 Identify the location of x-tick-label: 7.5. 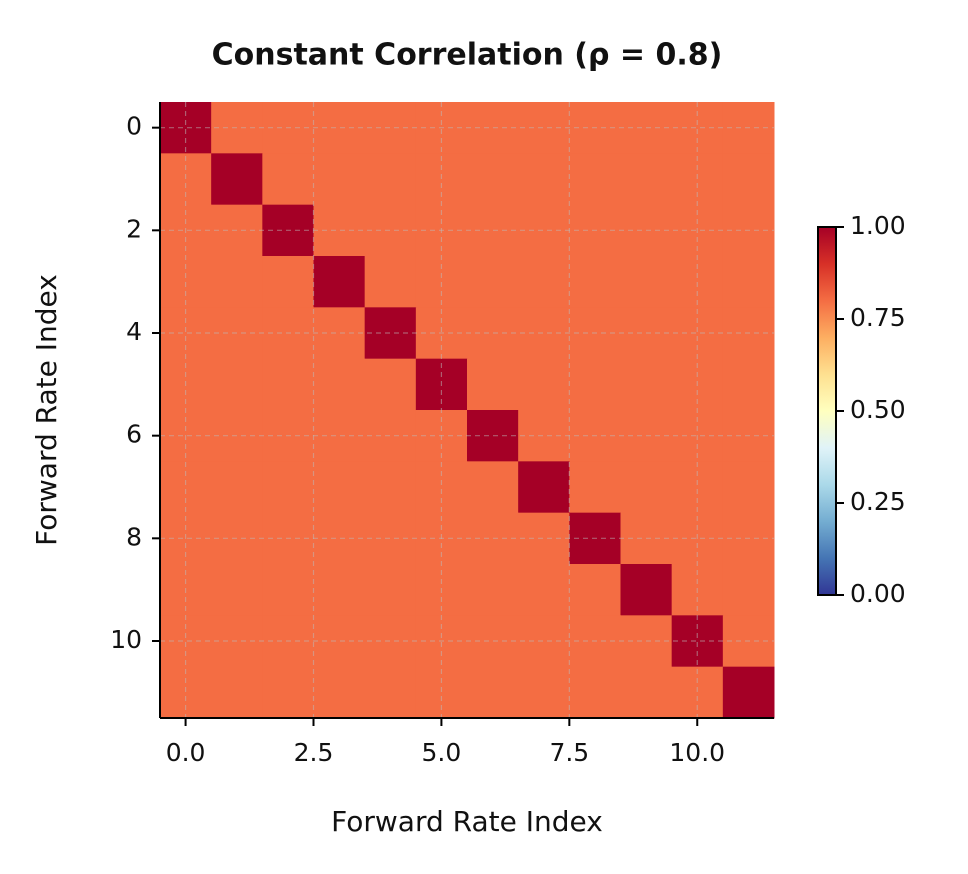
(569, 752).